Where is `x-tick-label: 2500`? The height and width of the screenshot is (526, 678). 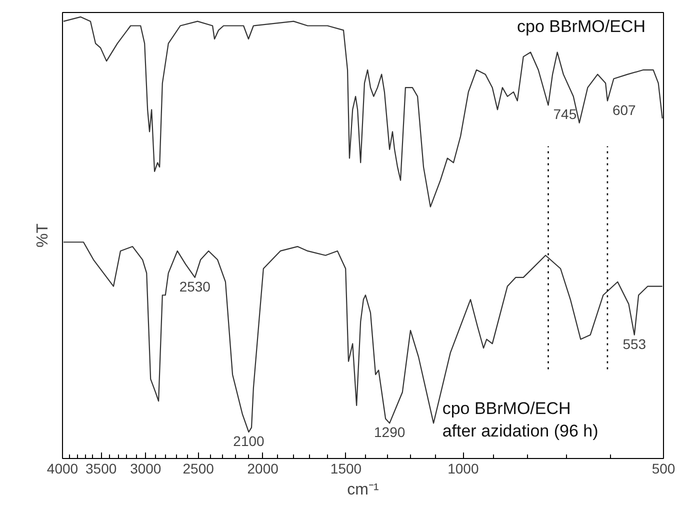 x-tick-label: 2500 is located at coordinates (198, 468).